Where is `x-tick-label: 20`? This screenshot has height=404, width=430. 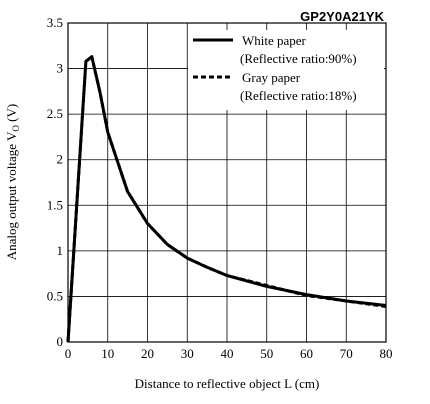 x-tick-label: 20 is located at coordinates (147, 353).